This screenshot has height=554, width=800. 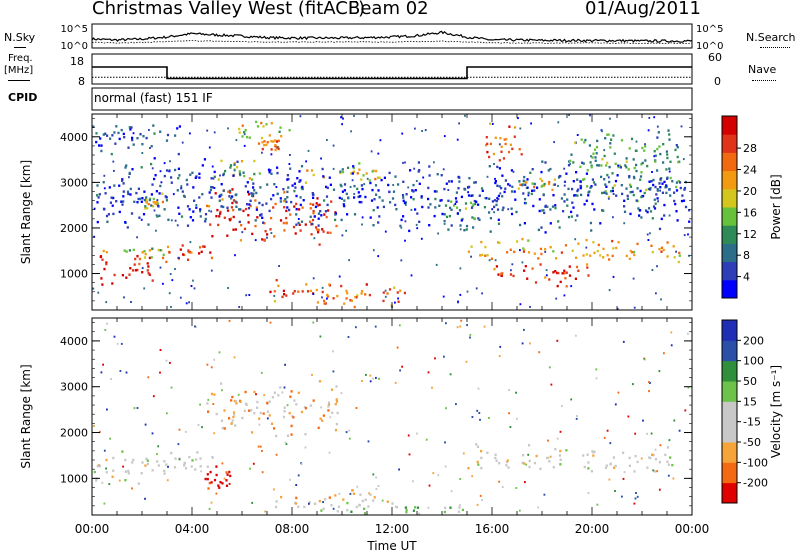 I want to click on xtick-label: 20:00, so click(x=592, y=529).